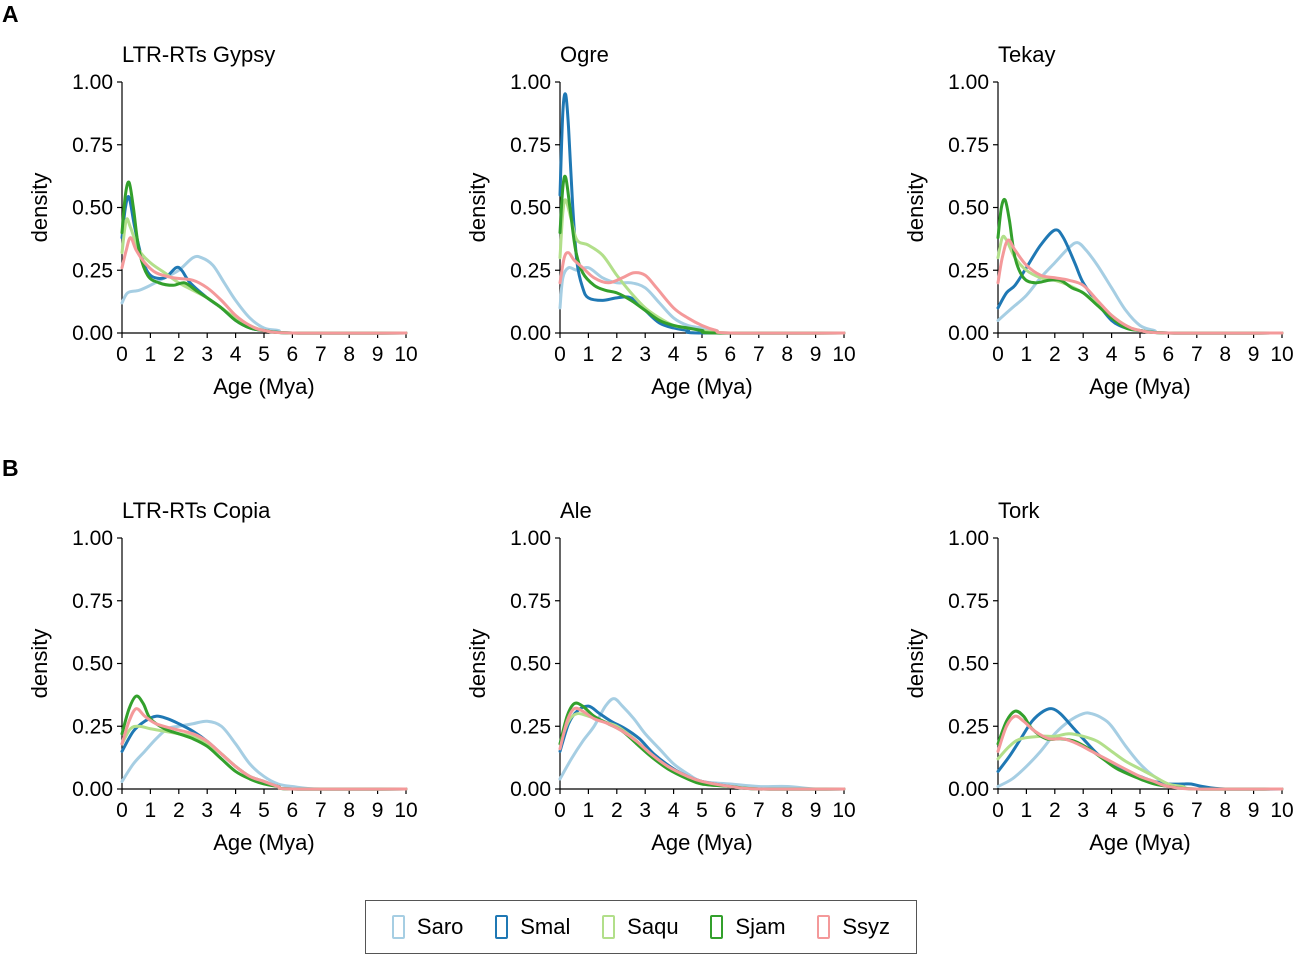  What do you see at coordinates (10, 468) in the screenshot?
I see `panel-letter-b: B` at bounding box center [10, 468].